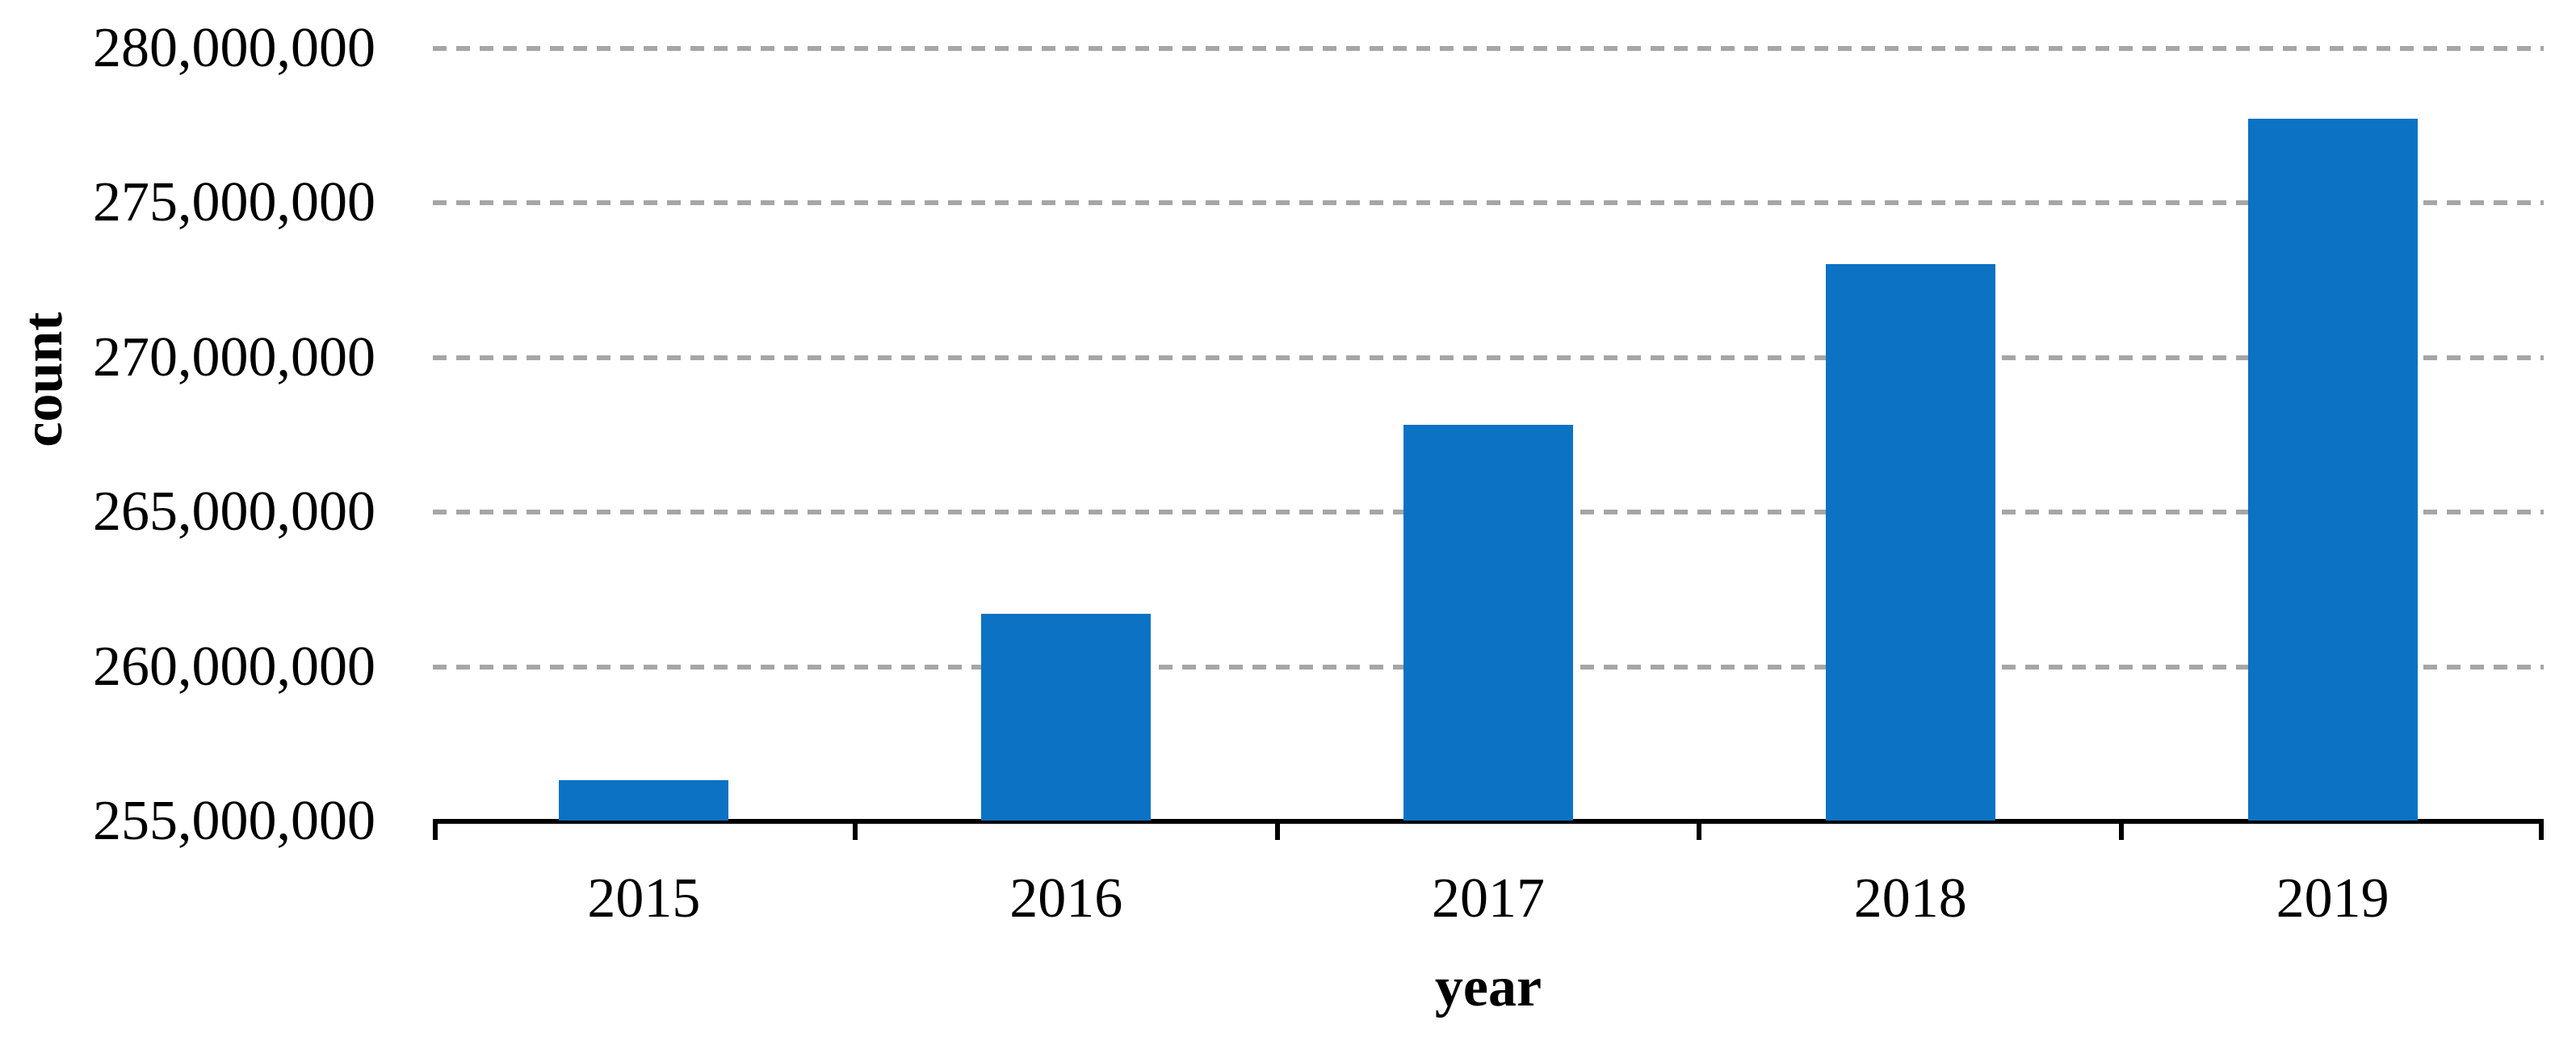  Describe the element at coordinates (644, 898) in the screenshot. I see `x-tick-label-2015: 2015` at that location.